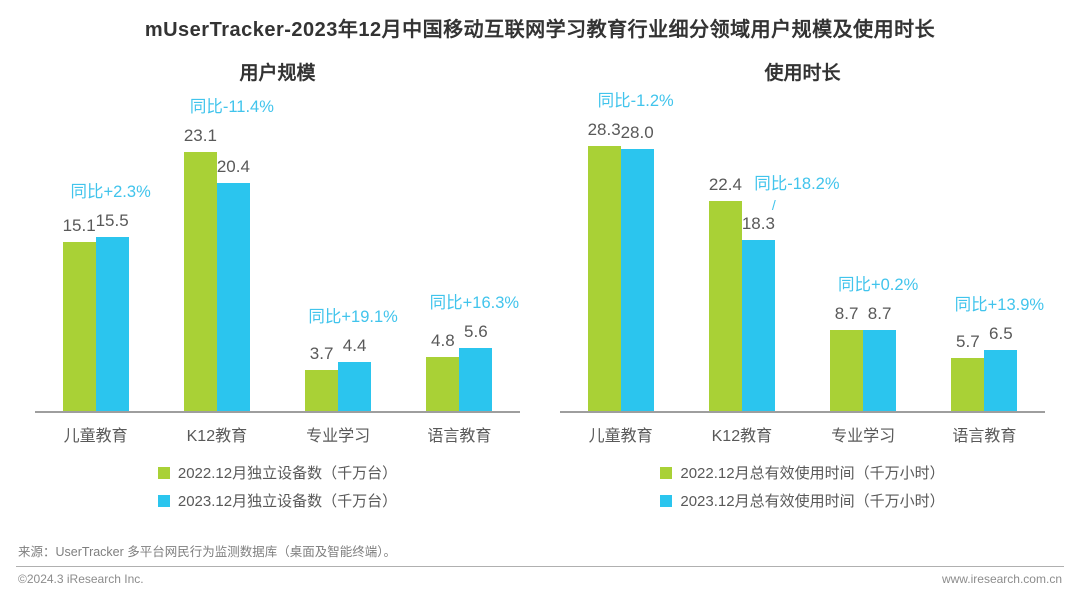 This screenshot has height=595, width=1080. I want to click on annotation-leader-slash: /, so click(773, 205).